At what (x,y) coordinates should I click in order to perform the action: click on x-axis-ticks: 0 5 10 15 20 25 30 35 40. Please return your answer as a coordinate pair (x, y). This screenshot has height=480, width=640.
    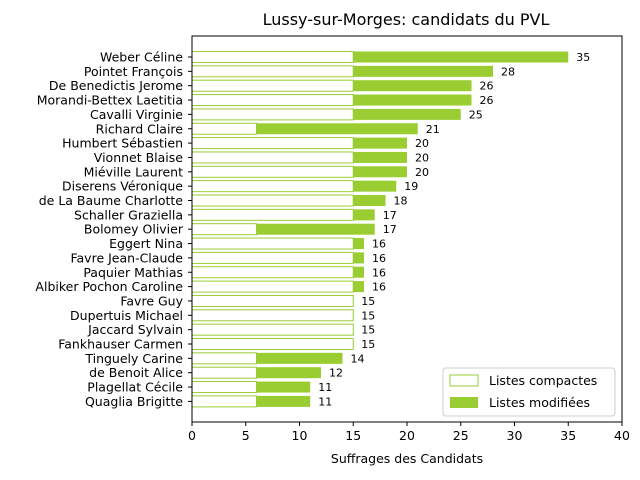
    Looking at the image, I should click on (409, 432).